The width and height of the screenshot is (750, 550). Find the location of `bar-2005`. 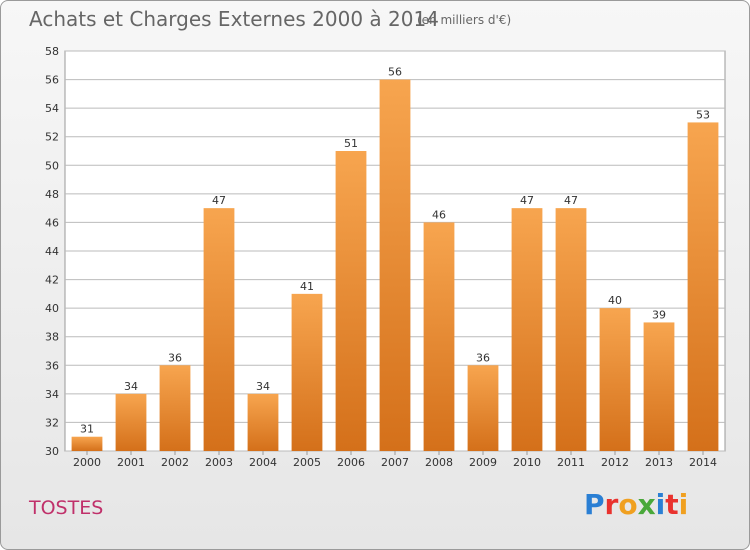

bar-2005 is located at coordinates (307, 372).